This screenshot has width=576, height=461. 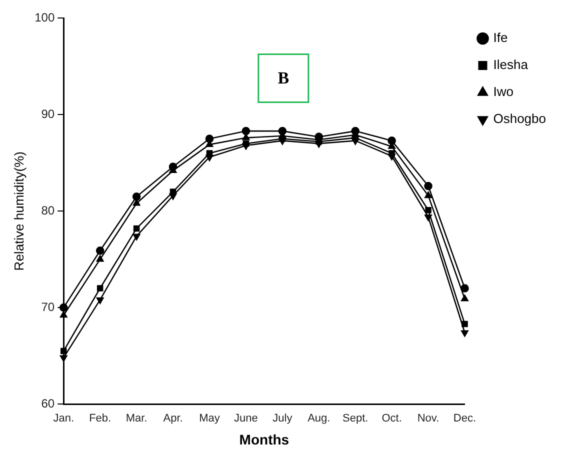 What do you see at coordinates (464, 418) in the screenshot?
I see `x-tick-label: Dec.` at bounding box center [464, 418].